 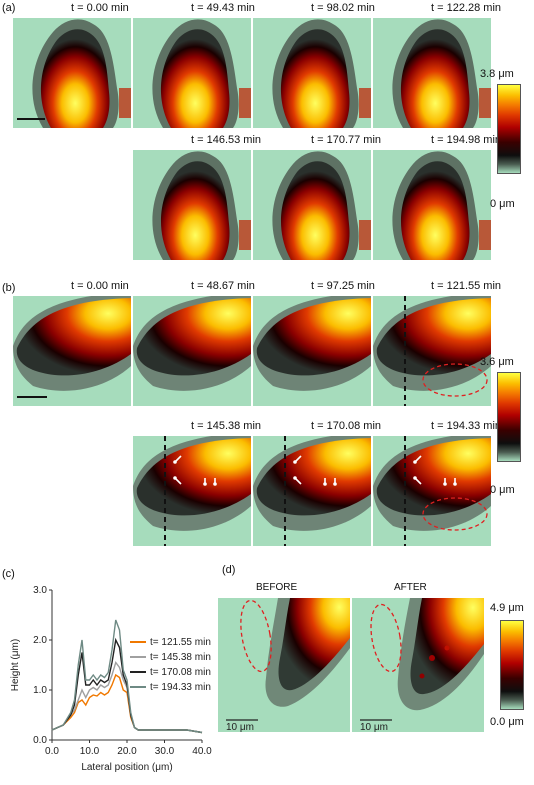 I want to click on panel-b-time-label: t = 97.25 min, so click(x=343, y=286).